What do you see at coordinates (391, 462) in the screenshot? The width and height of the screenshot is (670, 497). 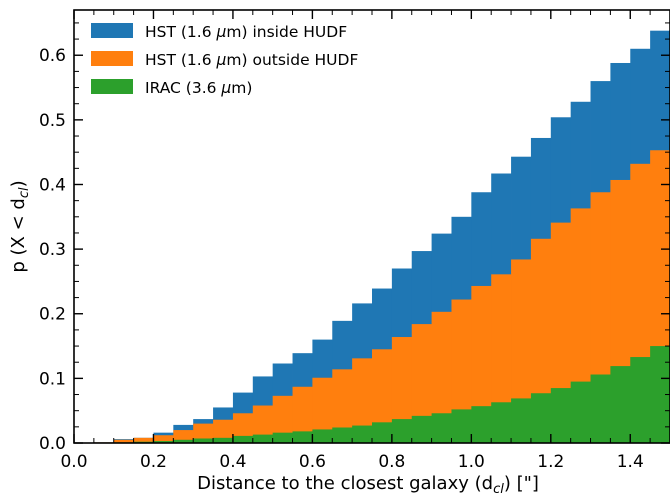 I see `x-tick-label: 0.8` at bounding box center [391, 462].